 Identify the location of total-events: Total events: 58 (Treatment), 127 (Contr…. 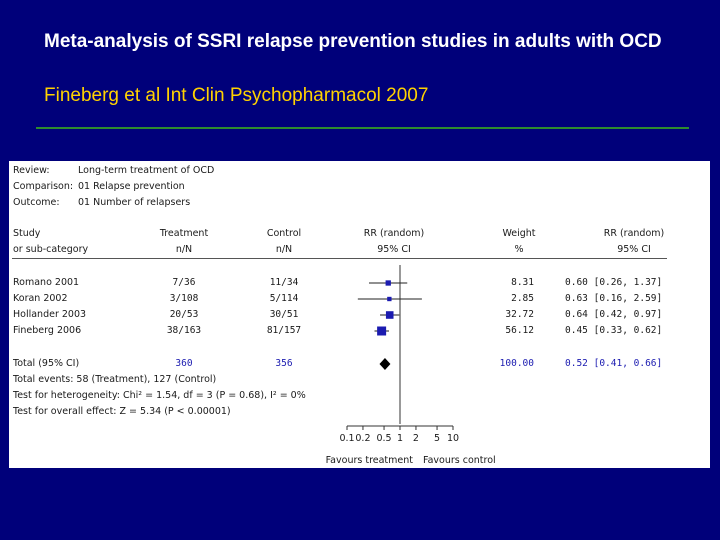
(115, 379).